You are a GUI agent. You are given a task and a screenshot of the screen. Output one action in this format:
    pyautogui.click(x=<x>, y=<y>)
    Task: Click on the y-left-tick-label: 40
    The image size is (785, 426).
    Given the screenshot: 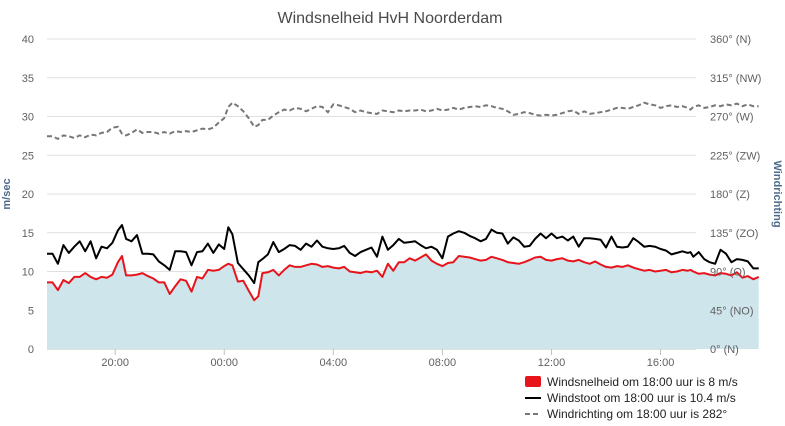 What is the action you would take?
    pyautogui.click(x=28, y=40)
    